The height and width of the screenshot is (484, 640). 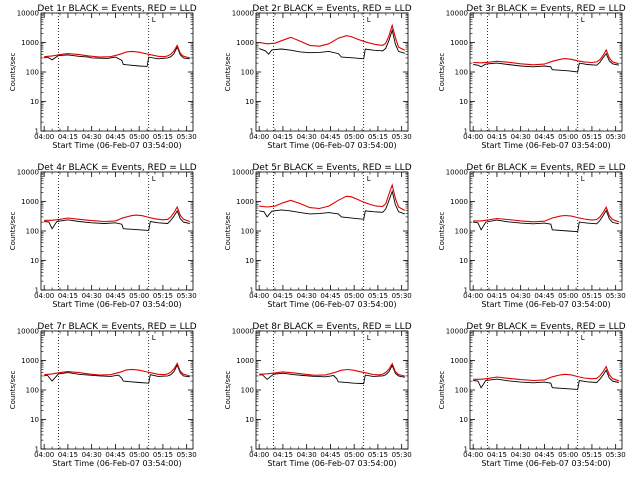 I want to click on panel-title: Det 5r BLACK = Events, RED = LLD, so click(x=331, y=168).